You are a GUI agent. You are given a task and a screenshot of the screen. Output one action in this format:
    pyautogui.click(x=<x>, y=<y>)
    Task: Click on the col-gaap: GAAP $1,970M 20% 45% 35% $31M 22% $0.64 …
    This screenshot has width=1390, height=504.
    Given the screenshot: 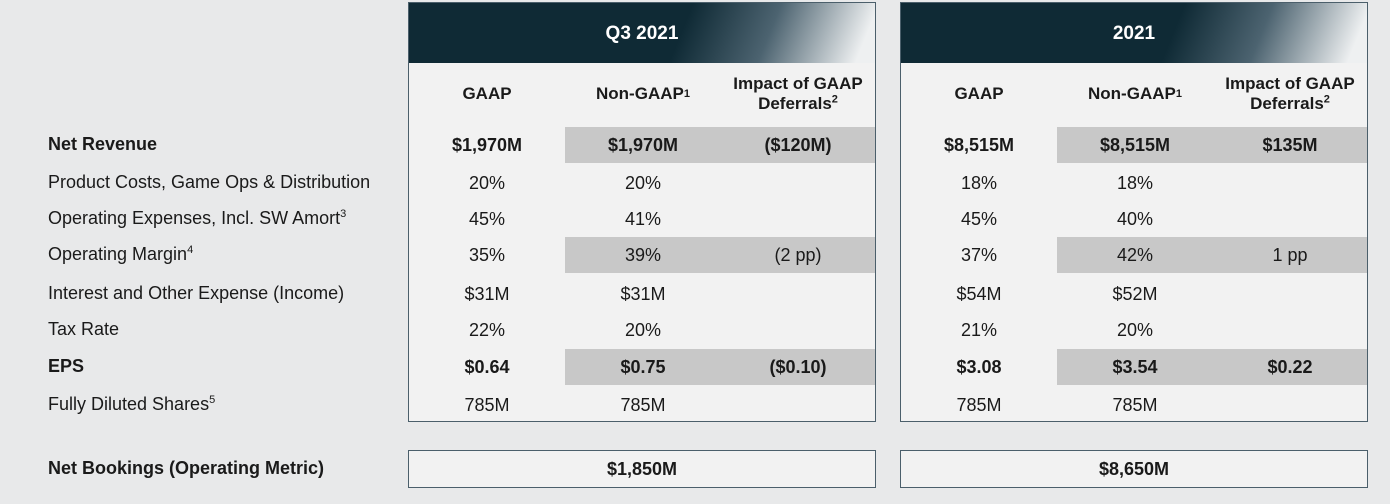 What is the action you would take?
    pyautogui.click(x=487, y=242)
    